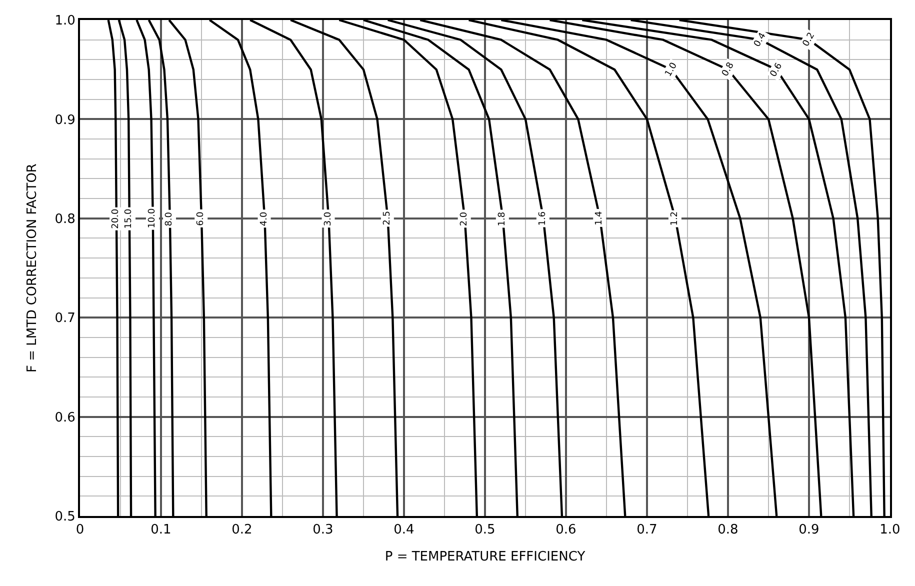 This screenshot has height=586, width=915. Describe the element at coordinates (543, 218) in the screenshot. I see `series-label: 1.6` at that location.